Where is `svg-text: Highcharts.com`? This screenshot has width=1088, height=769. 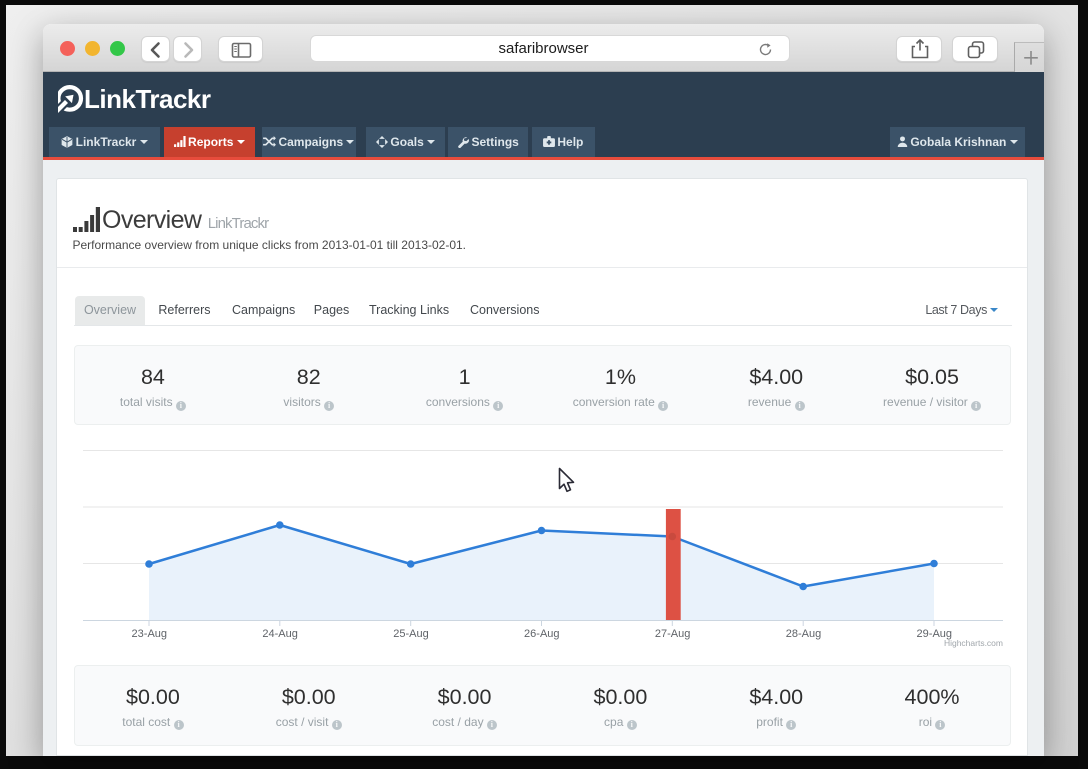
svg-text: Highcharts.com is located at coordinates (973, 643).